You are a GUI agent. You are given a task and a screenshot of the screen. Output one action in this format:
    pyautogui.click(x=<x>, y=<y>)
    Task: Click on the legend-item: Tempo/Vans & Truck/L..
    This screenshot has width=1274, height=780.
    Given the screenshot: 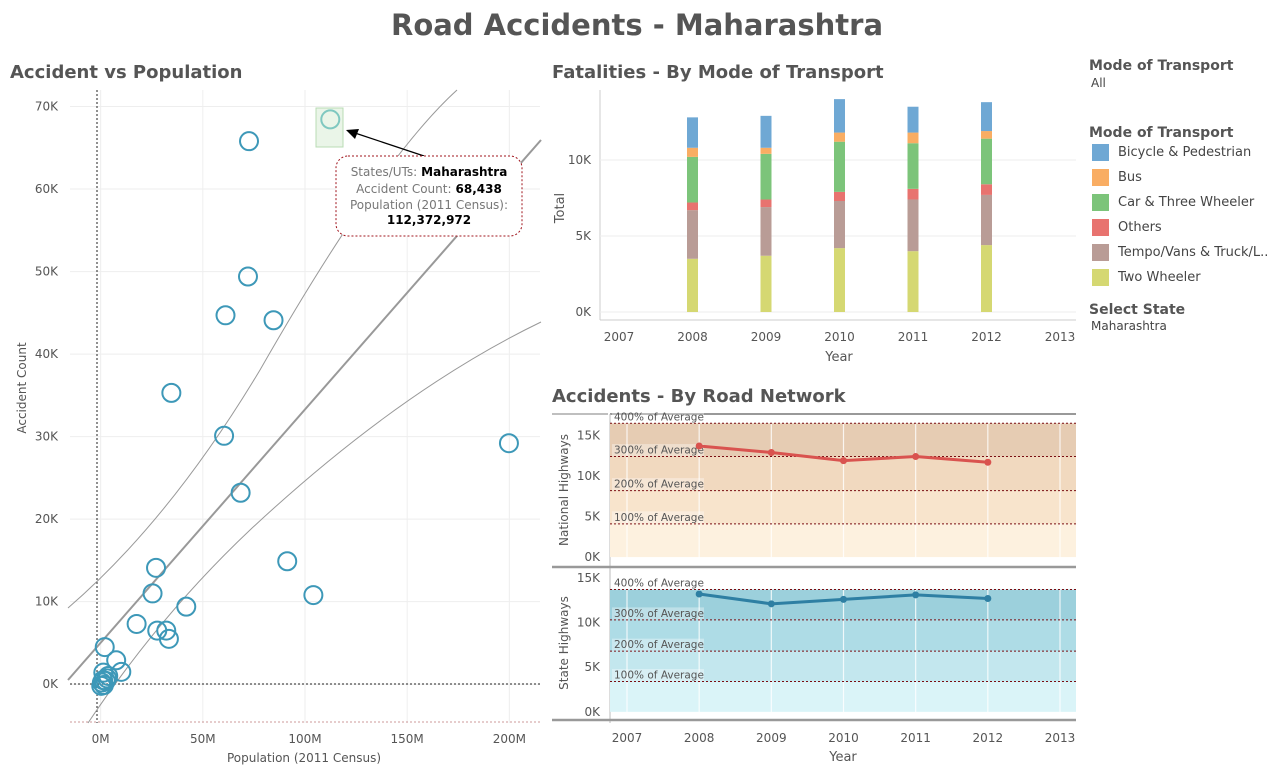 What is the action you would take?
    pyautogui.click(x=1180, y=256)
    